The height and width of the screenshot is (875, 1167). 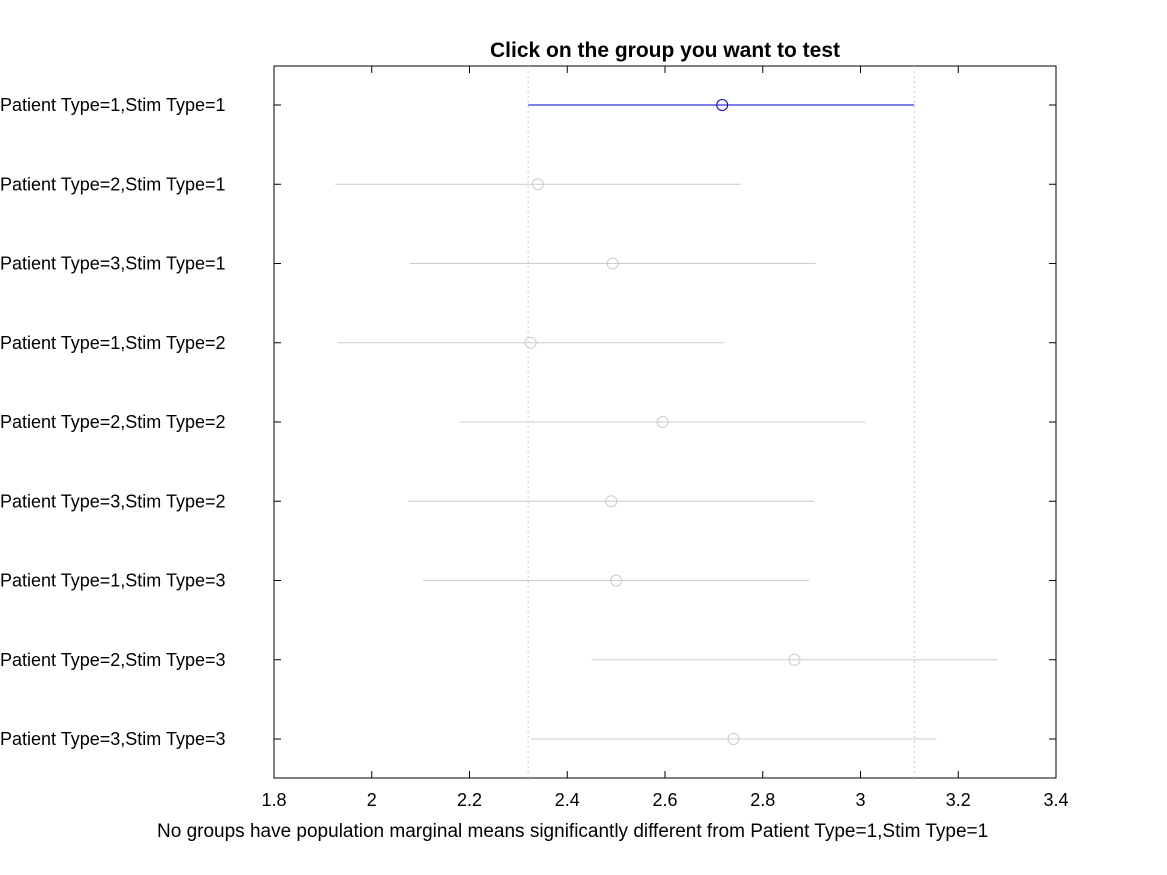 I want to click on y-tick-label: Patient Type=1,Stim Type=3, so click(x=112, y=581).